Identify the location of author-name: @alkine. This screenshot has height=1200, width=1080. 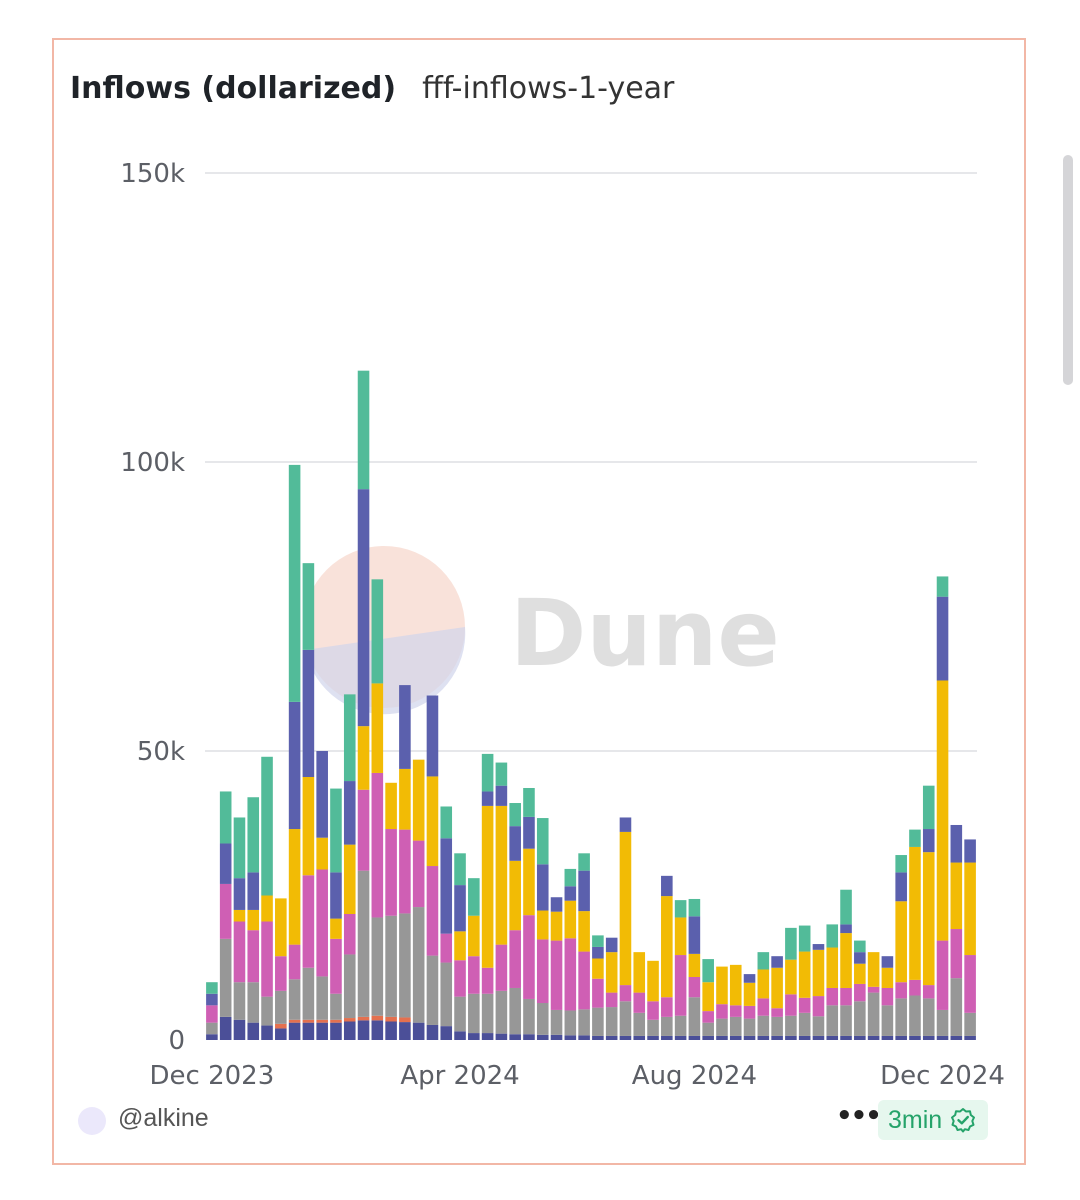
(163, 1118).